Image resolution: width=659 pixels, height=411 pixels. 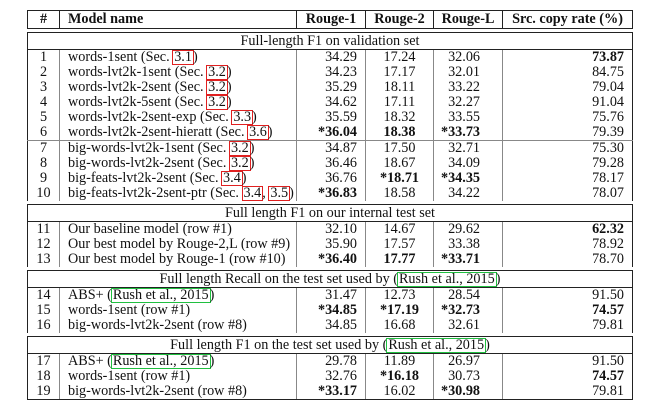 What do you see at coordinates (178, 244) in the screenshot?
I see `model-name: Our best model by Rouge-2,L (row #9)` at bounding box center [178, 244].